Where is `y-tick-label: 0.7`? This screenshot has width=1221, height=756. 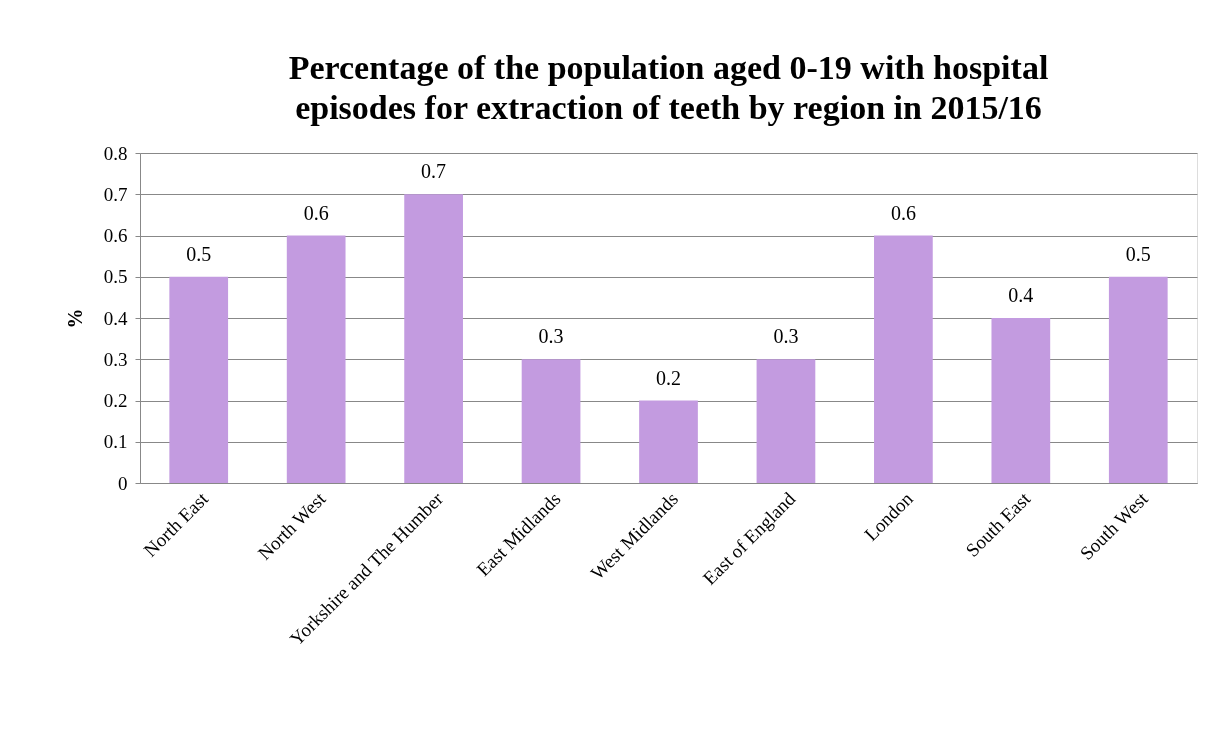
y-tick-label: 0.7 is located at coordinates (115, 194).